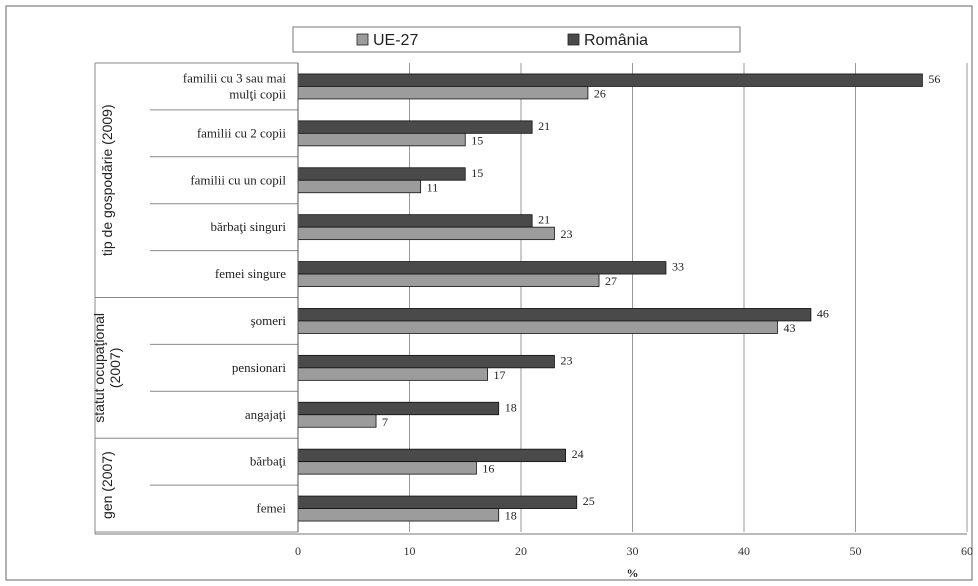 The width and height of the screenshot is (978, 586). What do you see at coordinates (410, 551) in the screenshot?
I see `x-tick-label-1: 10` at bounding box center [410, 551].